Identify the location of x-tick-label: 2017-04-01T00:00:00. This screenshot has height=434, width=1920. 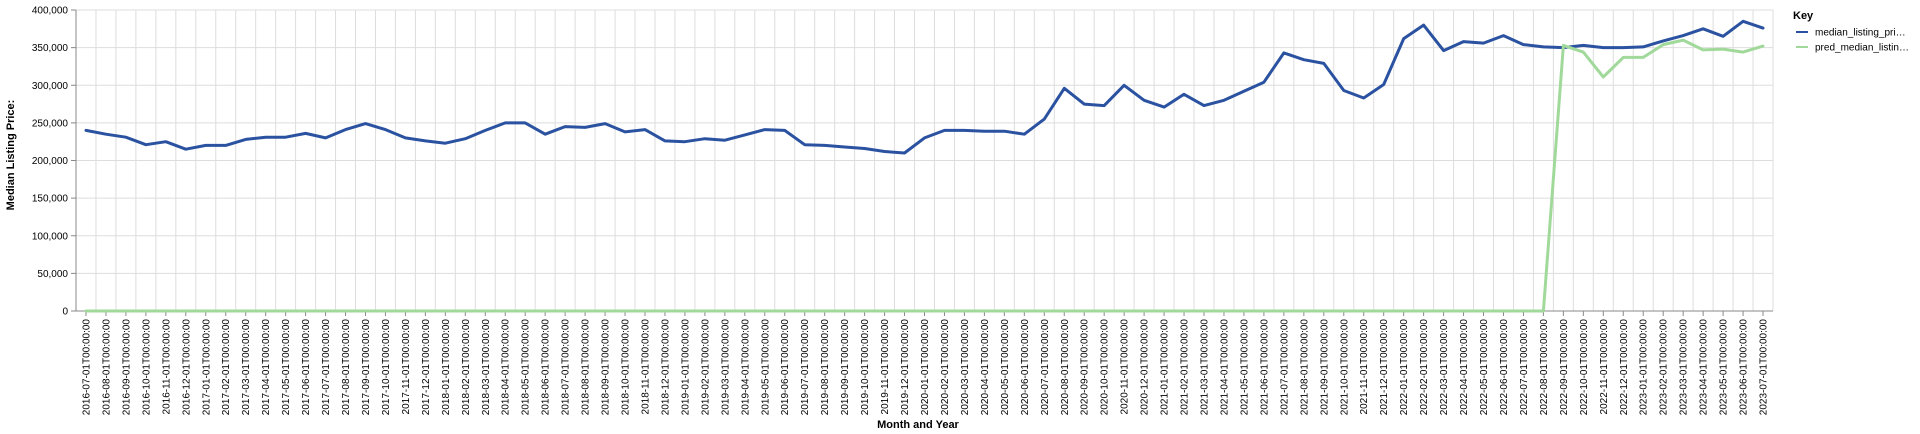
(266, 367).